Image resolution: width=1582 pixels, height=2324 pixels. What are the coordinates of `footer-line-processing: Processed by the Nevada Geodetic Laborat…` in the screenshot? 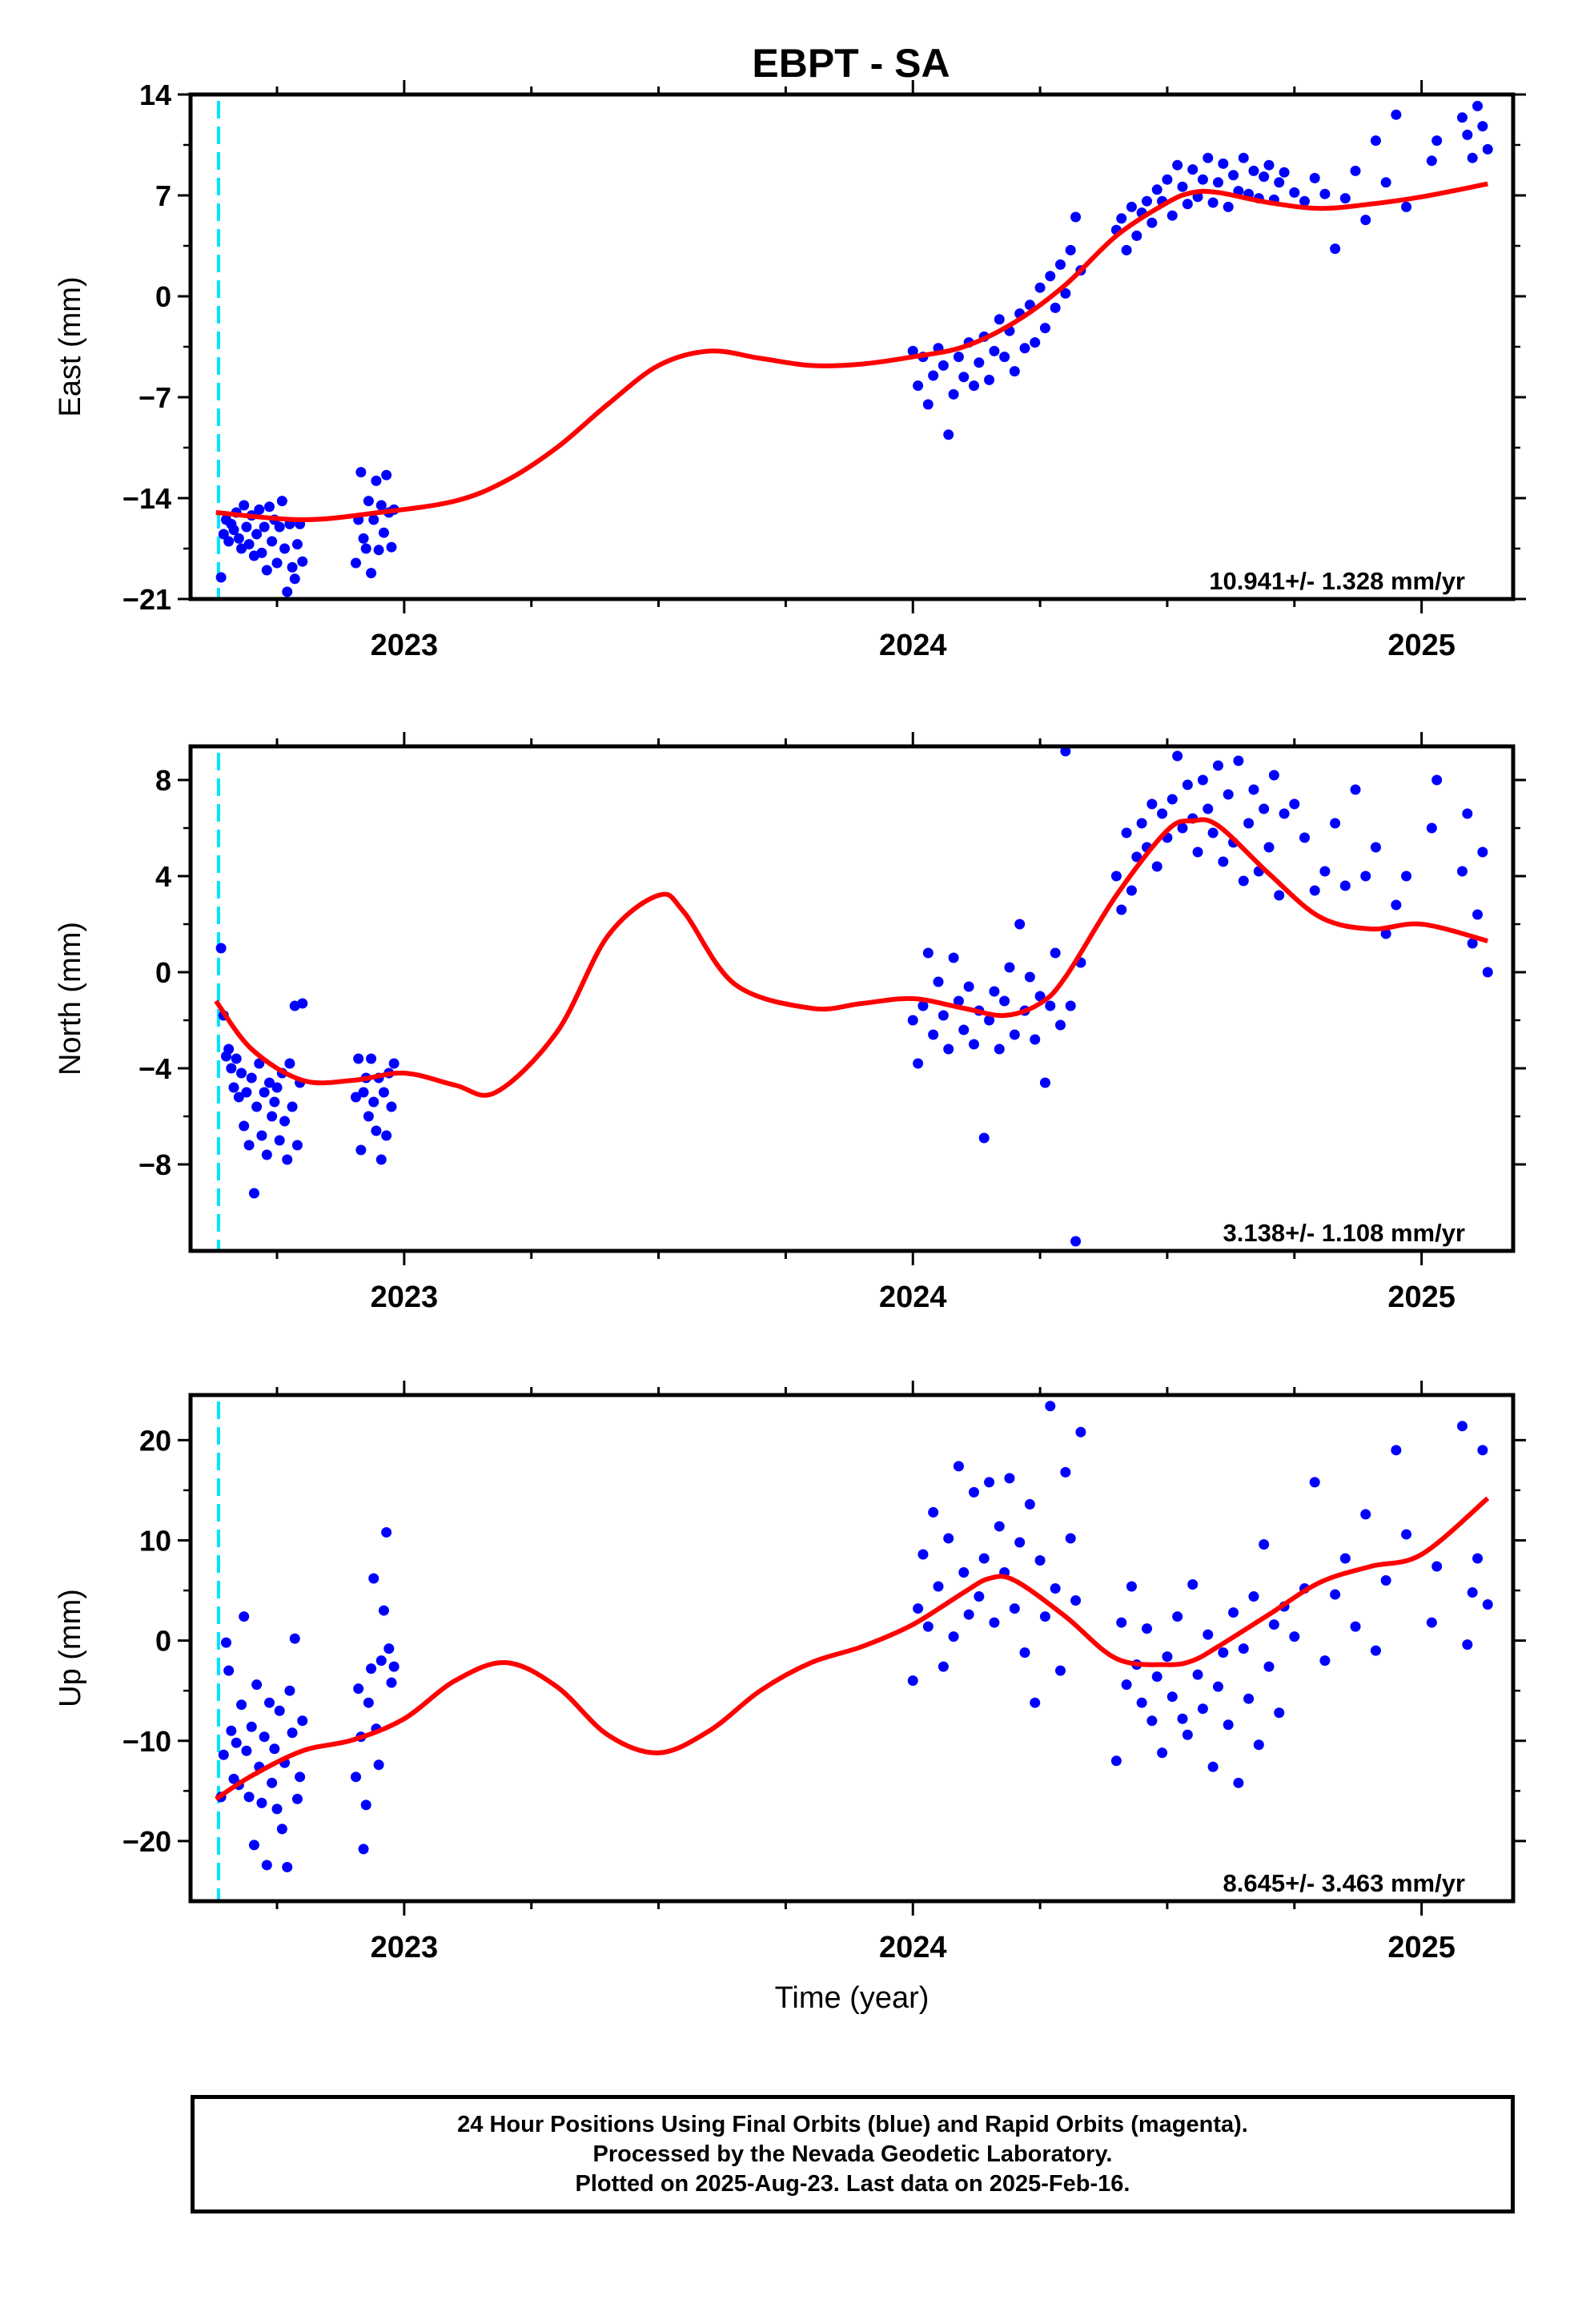 It's located at (852, 2154).